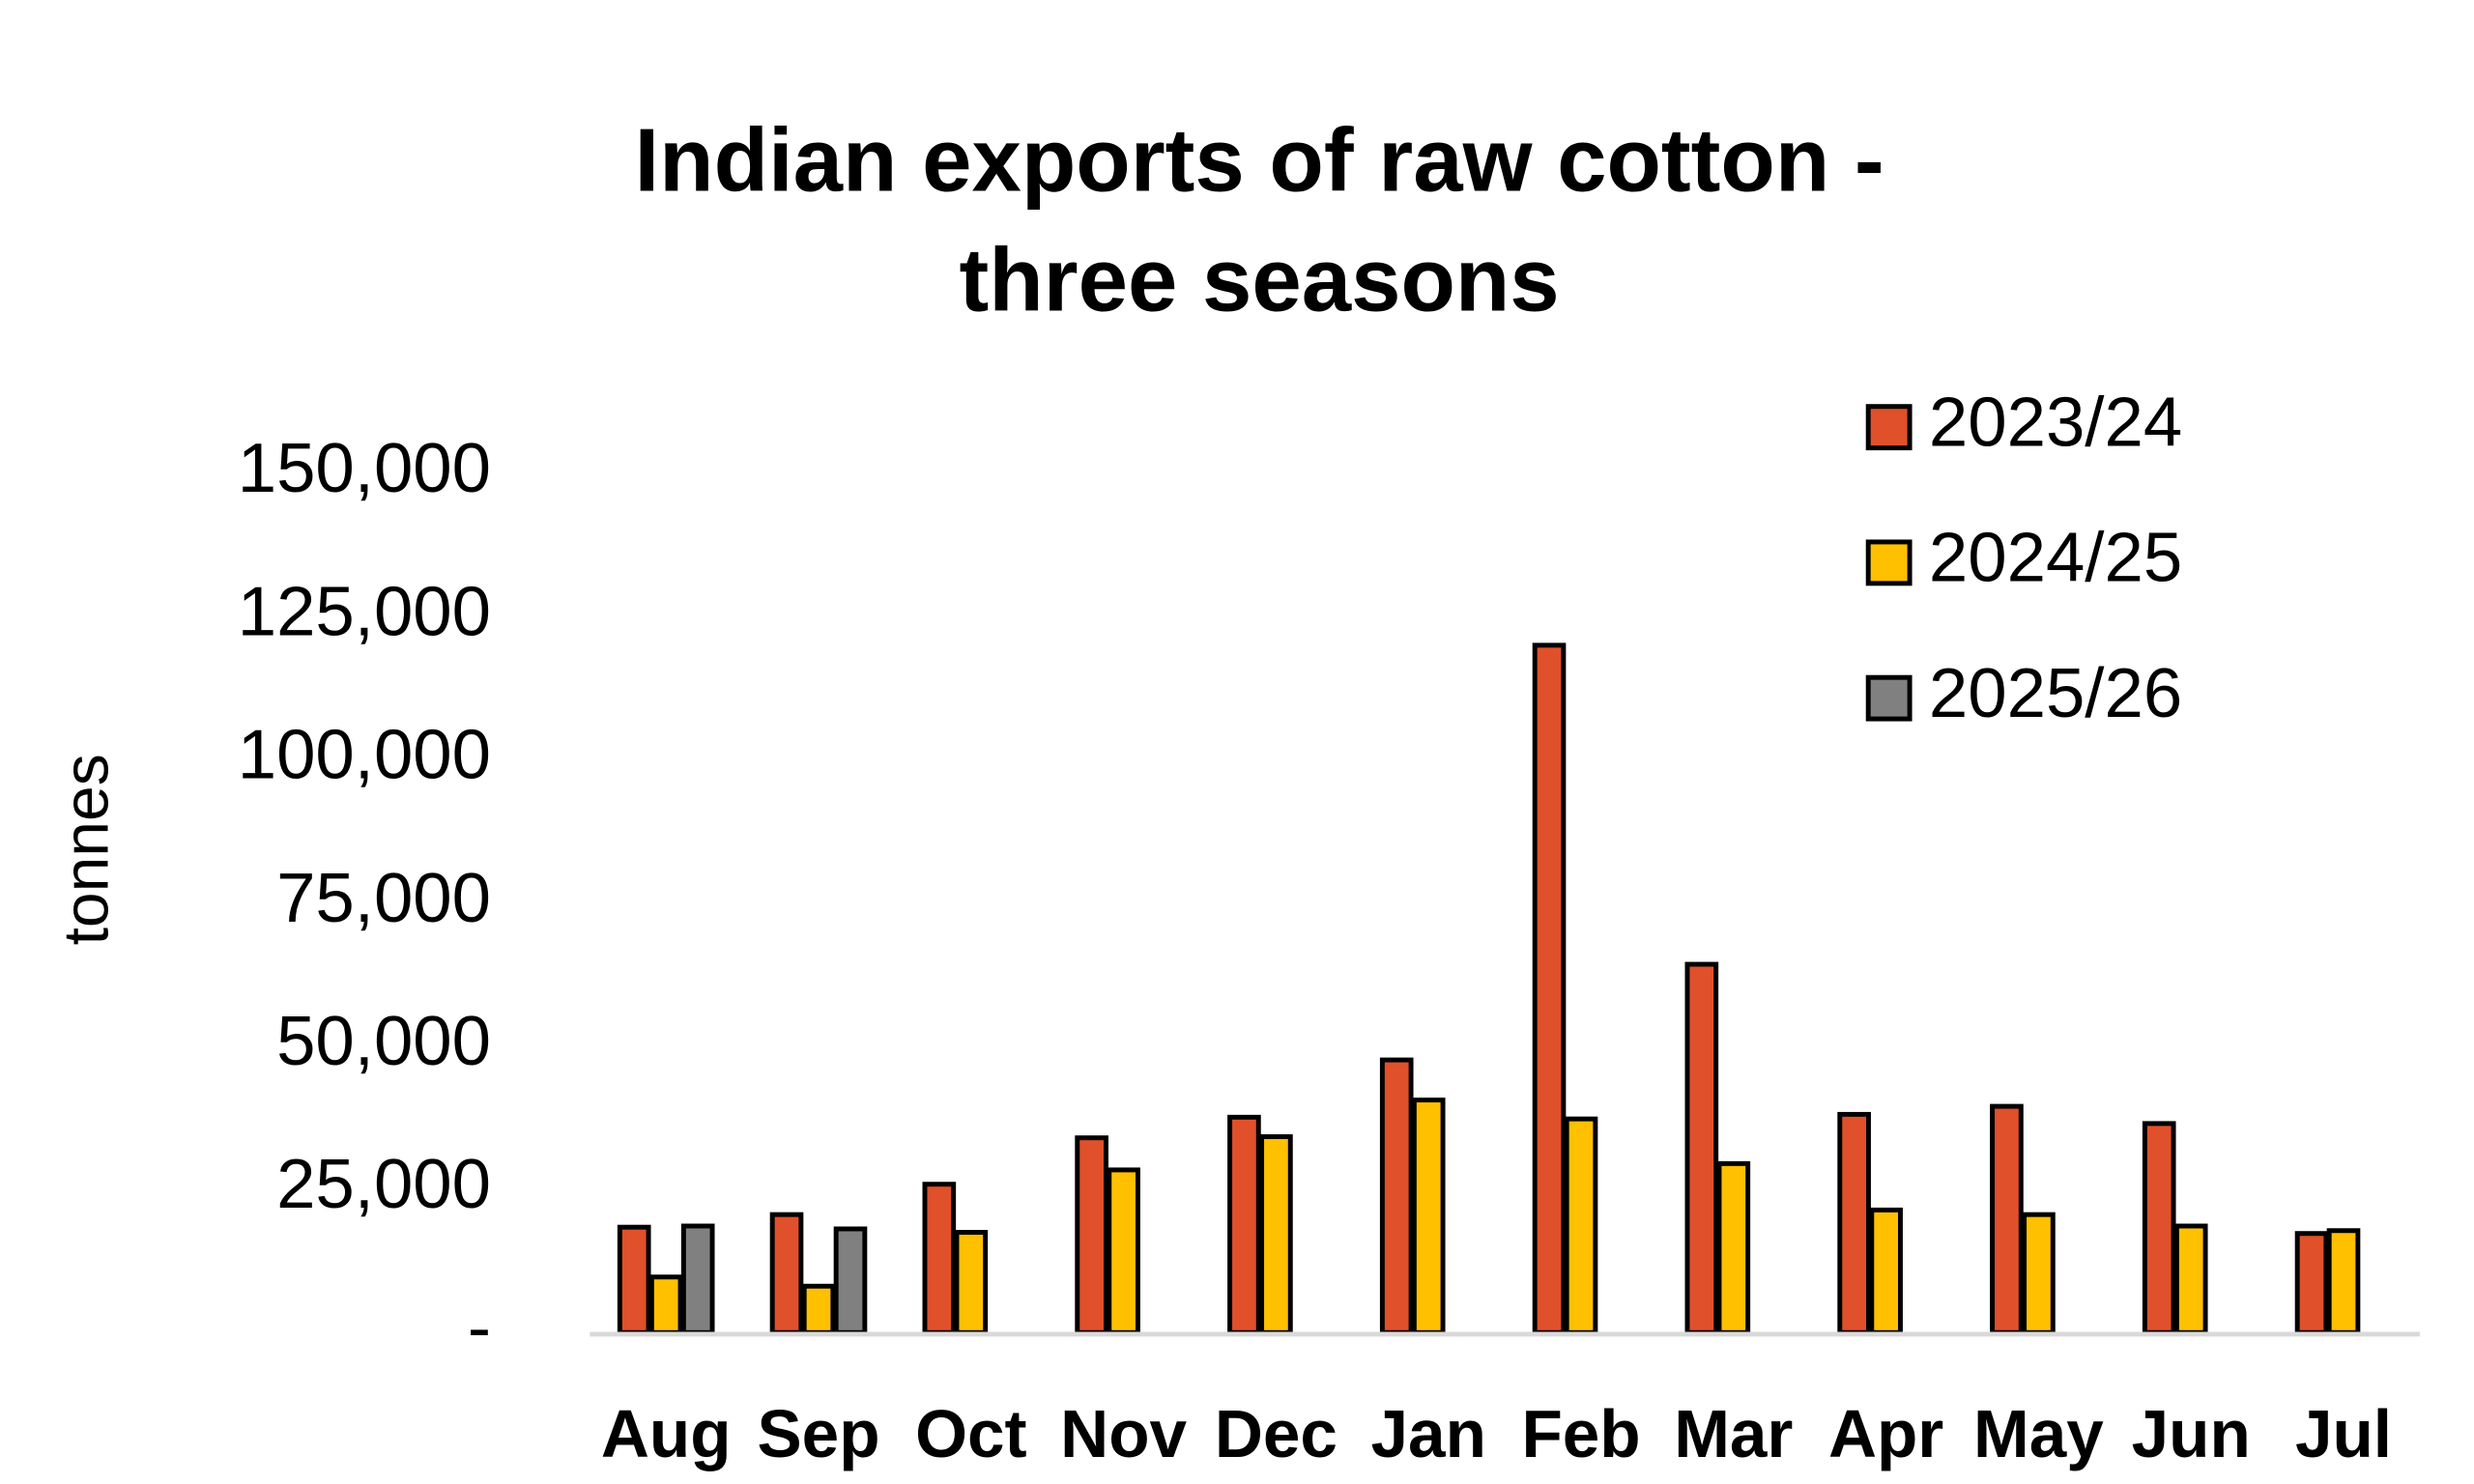 Image resolution: width=2474 pixels, height=1484 pixels. Describe the element at coordinates (365, 611) in the screenshot. I see `y-tick-label: 125,000` at that location.